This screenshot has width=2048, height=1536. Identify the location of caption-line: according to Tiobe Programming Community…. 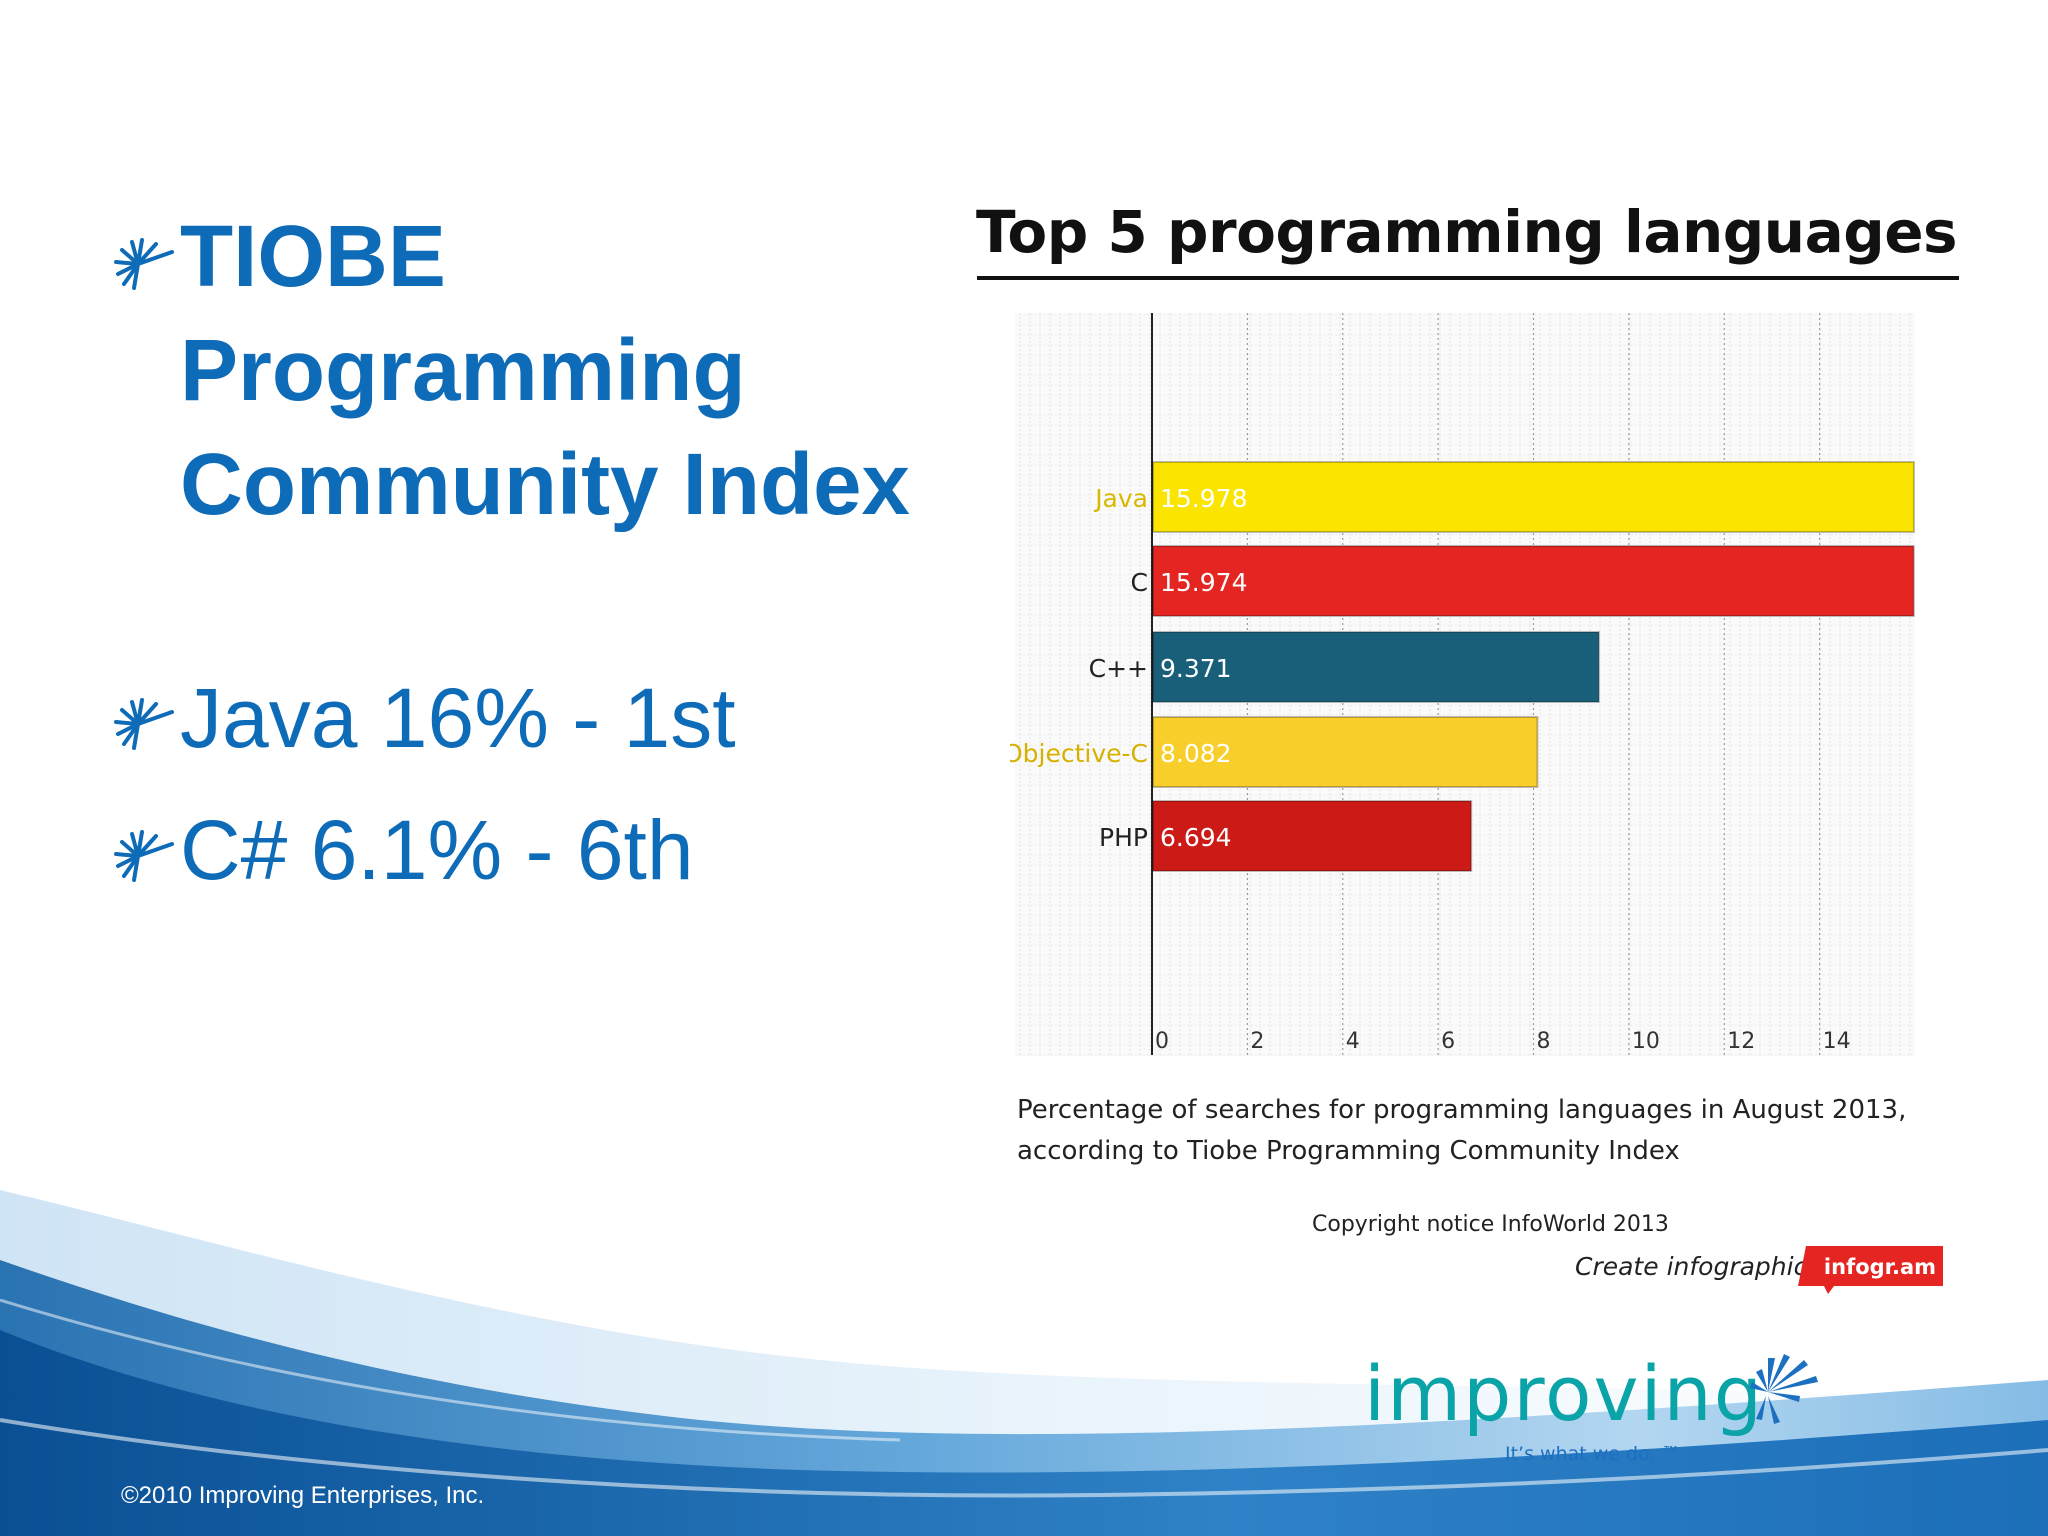
(1348, 1151).